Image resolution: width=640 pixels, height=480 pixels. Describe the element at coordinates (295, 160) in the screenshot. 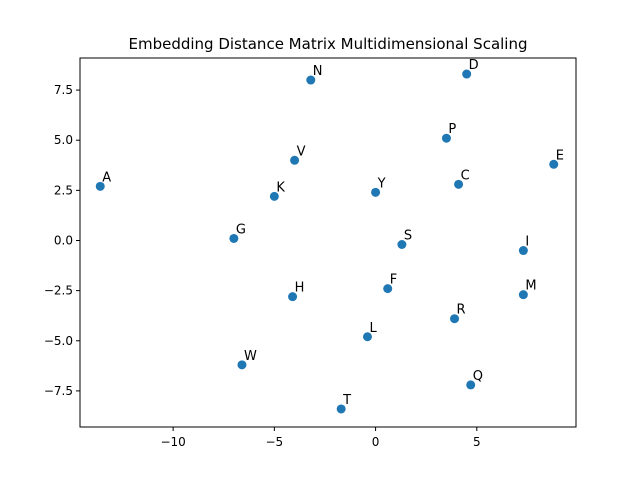

I see `data-point-v` at that location.